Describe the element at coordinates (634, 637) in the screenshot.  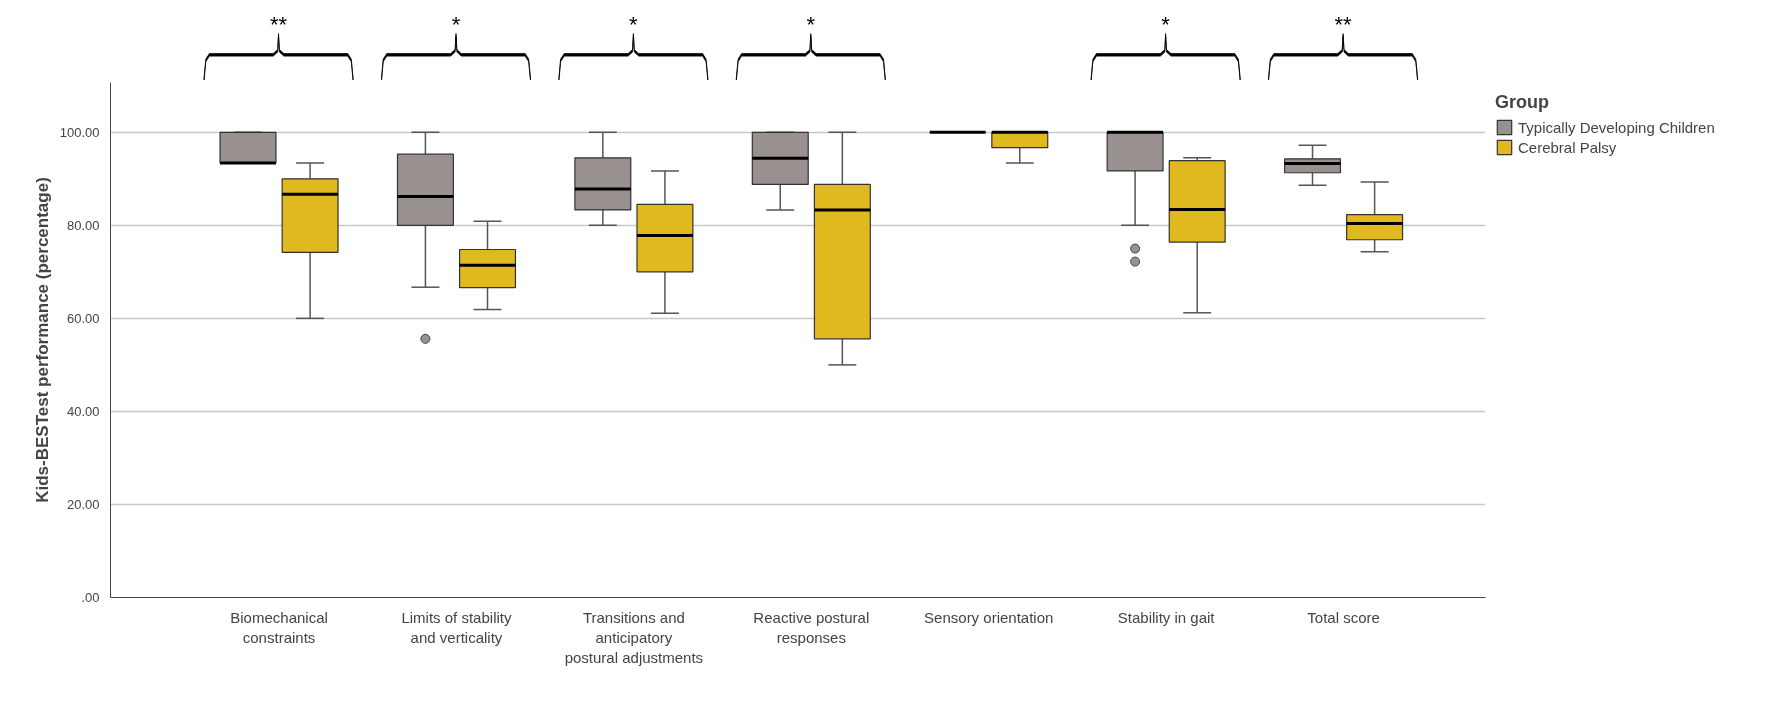
I see `x-tick-label: Transitions and anticipatory postural adjustments` at that location.